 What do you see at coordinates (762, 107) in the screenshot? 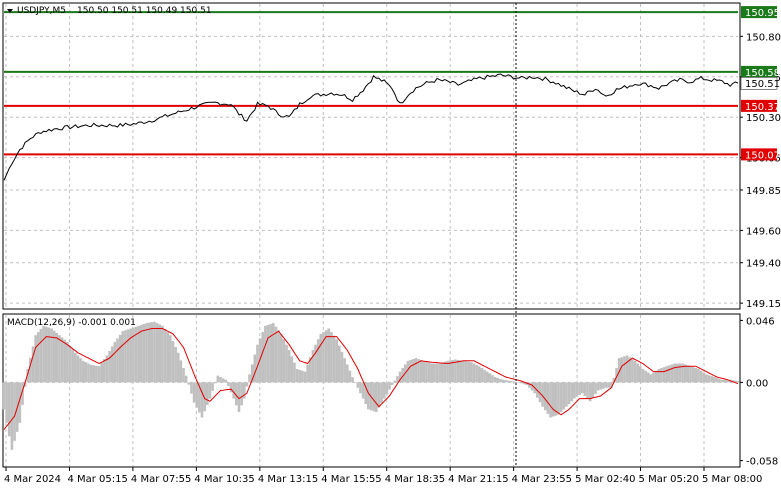
I see `level-tag-label: 150.37` at bounding box center [762, 107].